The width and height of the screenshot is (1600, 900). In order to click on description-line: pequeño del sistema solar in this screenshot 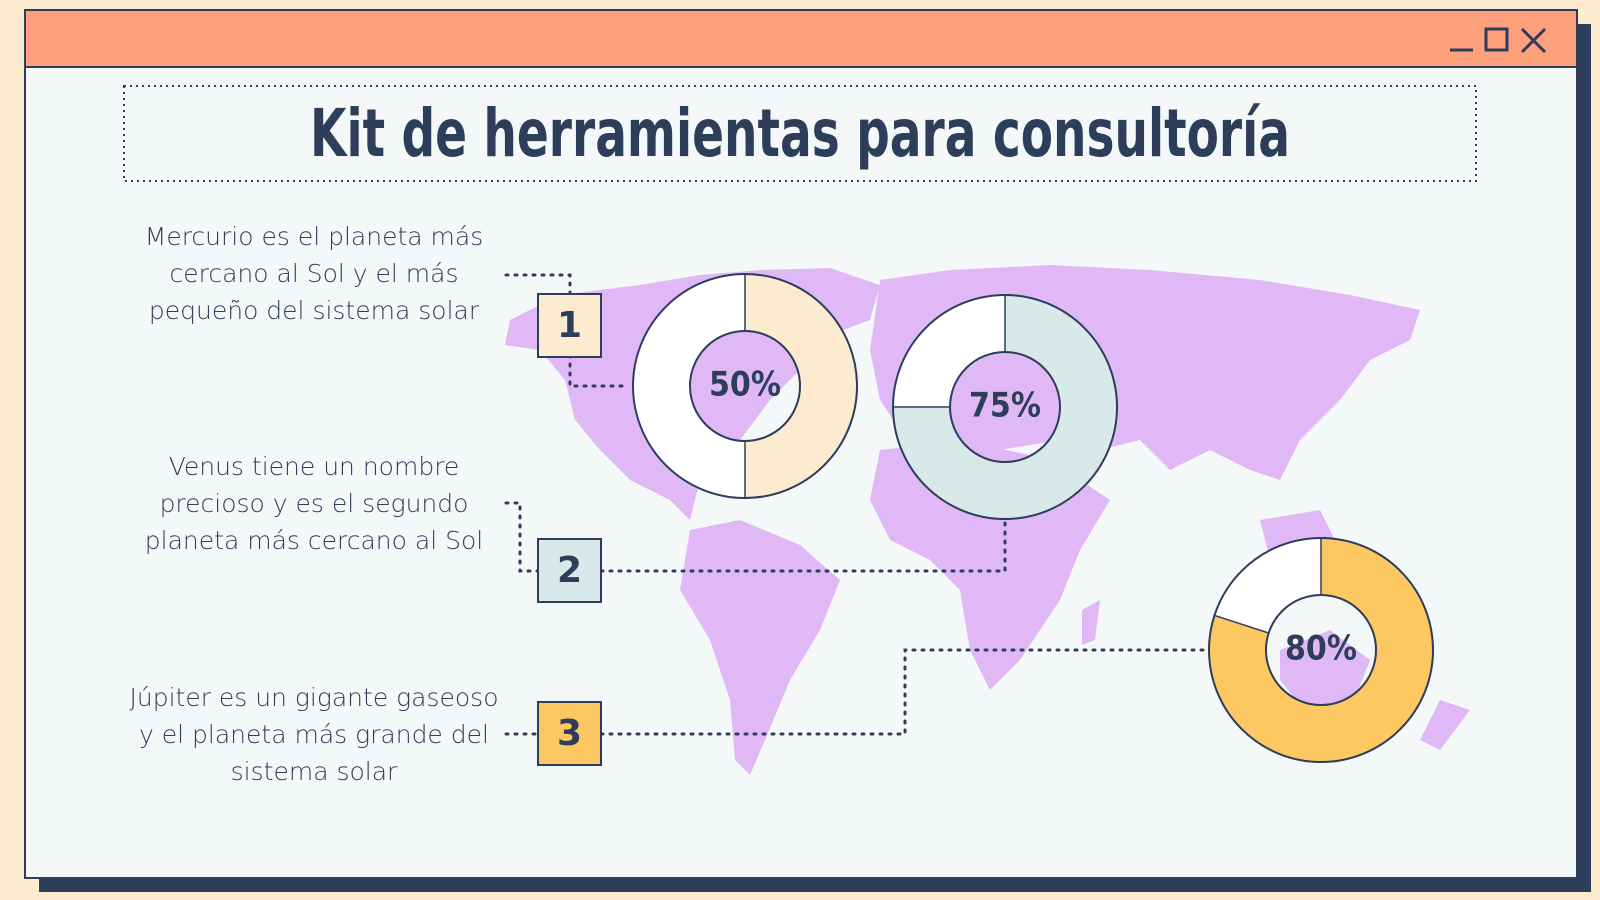, I will do `click(314, 310)`.